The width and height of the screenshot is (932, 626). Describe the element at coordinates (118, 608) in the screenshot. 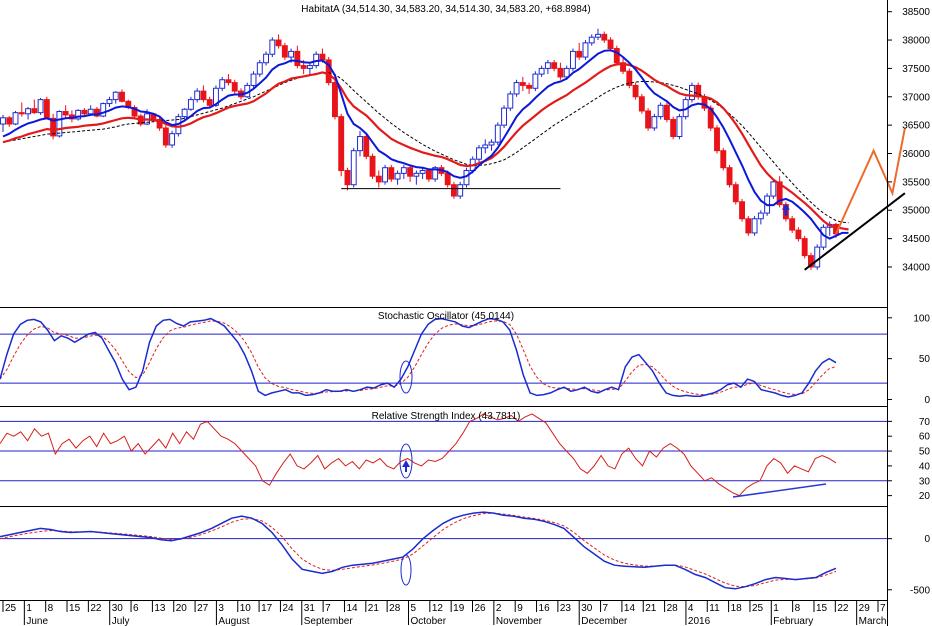

I see `x-axis-day-label: 30` at that location.